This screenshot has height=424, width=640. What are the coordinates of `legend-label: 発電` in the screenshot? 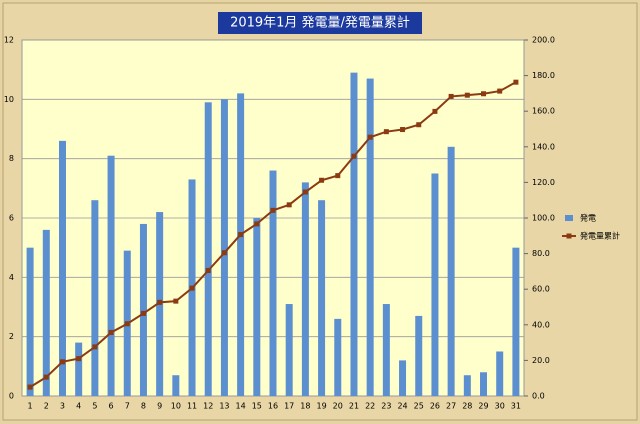 It's located at (588, 218).